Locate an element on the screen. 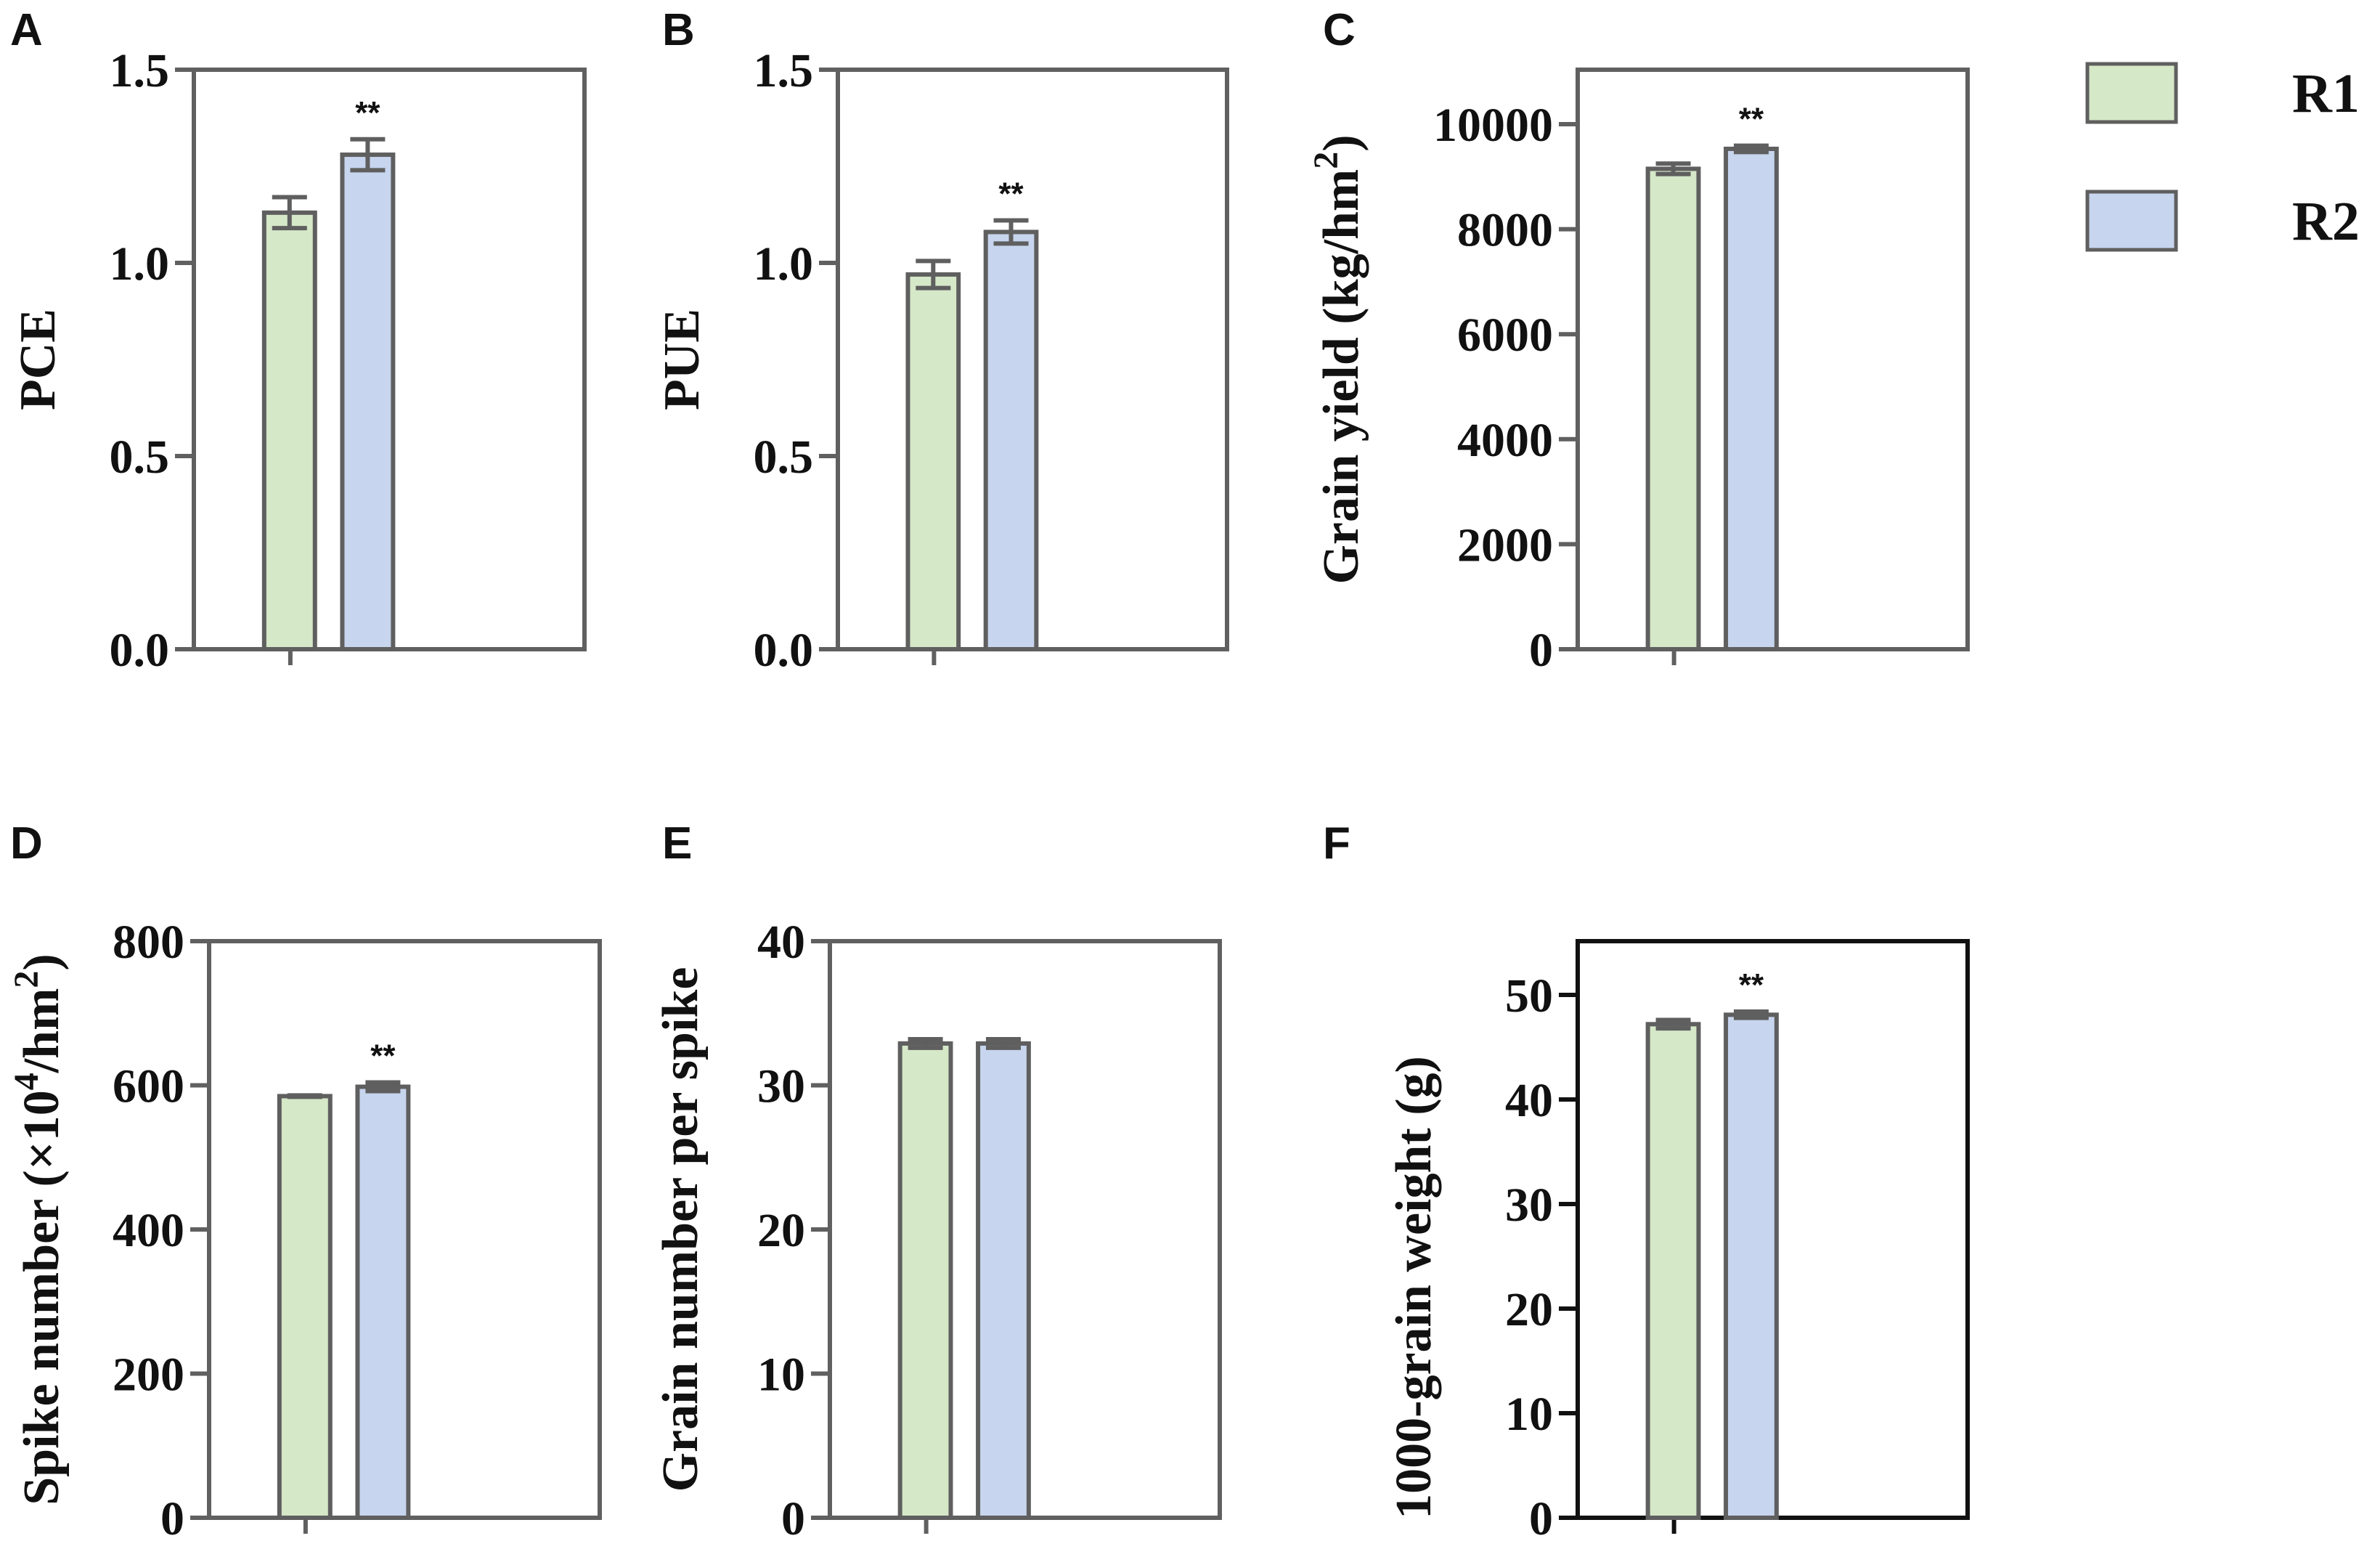  y-tick-label: 10000 is located at coordinates (1493, 125).